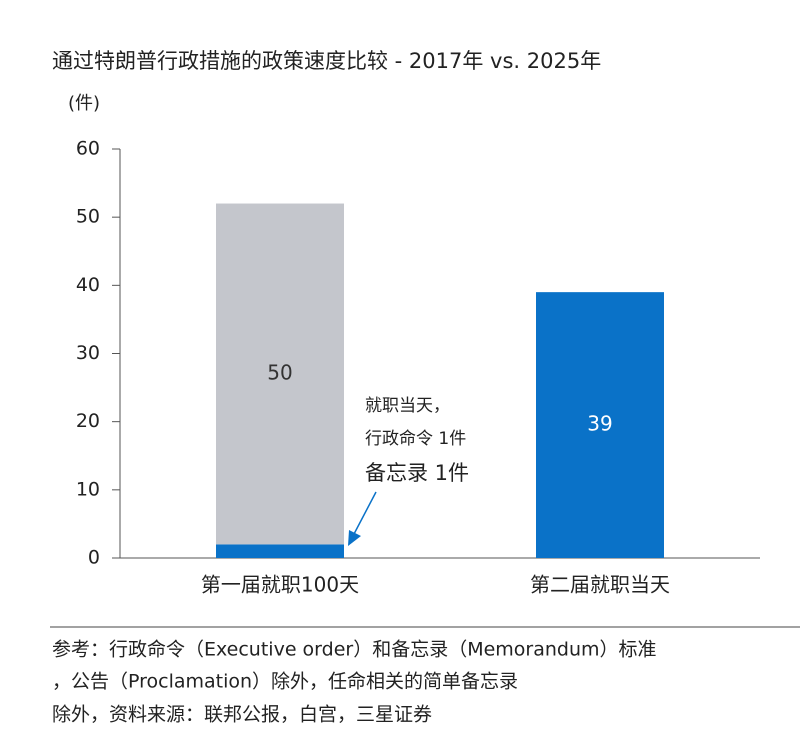  I want to click on annotation: 就职当天，, so click(407, 406).